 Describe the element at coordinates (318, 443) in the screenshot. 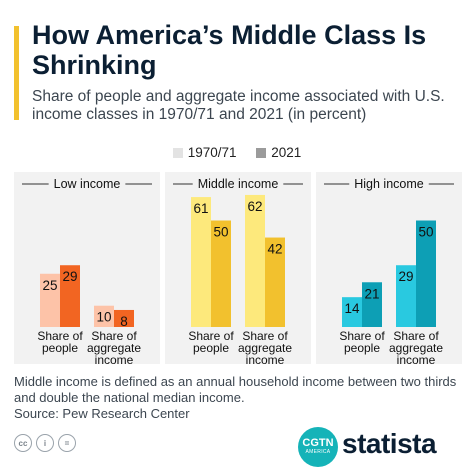

I see `cgtn-logo-text: CGTN` at that location.